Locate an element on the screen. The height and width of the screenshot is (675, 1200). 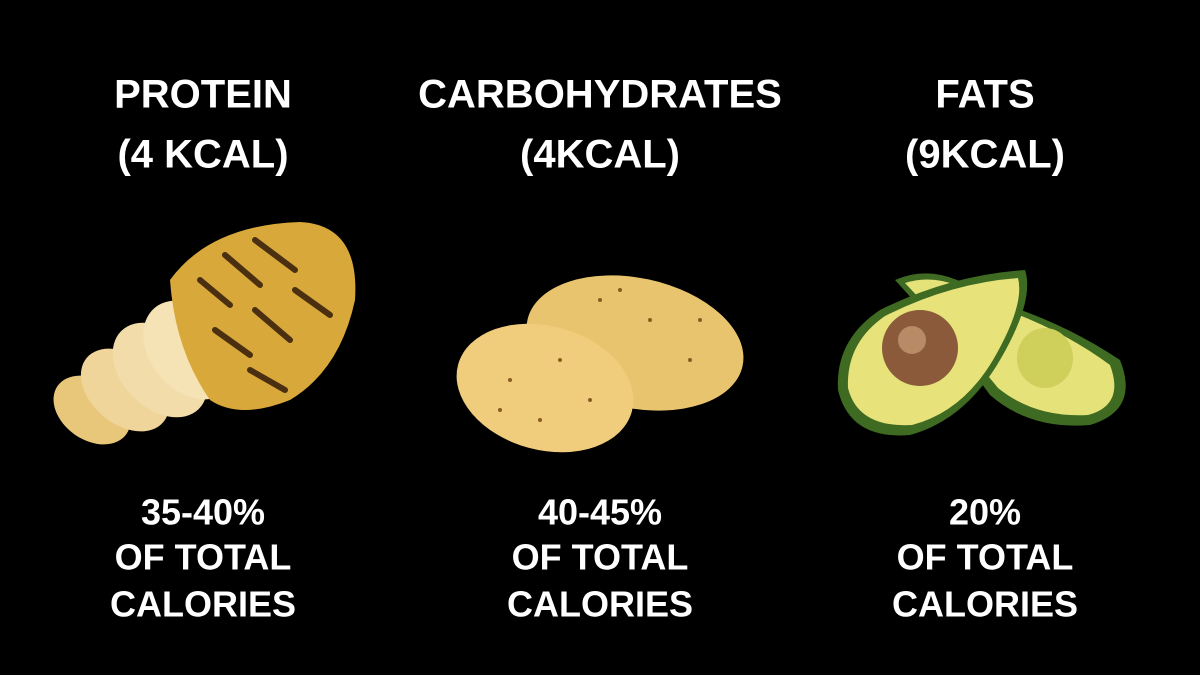
chicken-image is located at coordinates (204, 333).